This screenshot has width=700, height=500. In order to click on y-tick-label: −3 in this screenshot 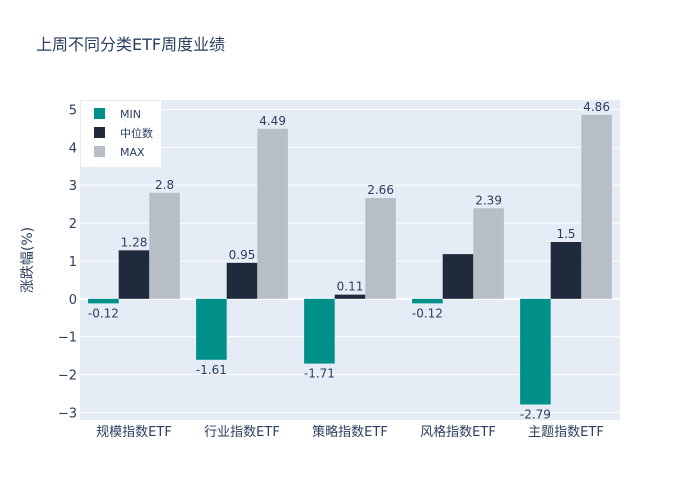, I will do `click(67, 413)`.